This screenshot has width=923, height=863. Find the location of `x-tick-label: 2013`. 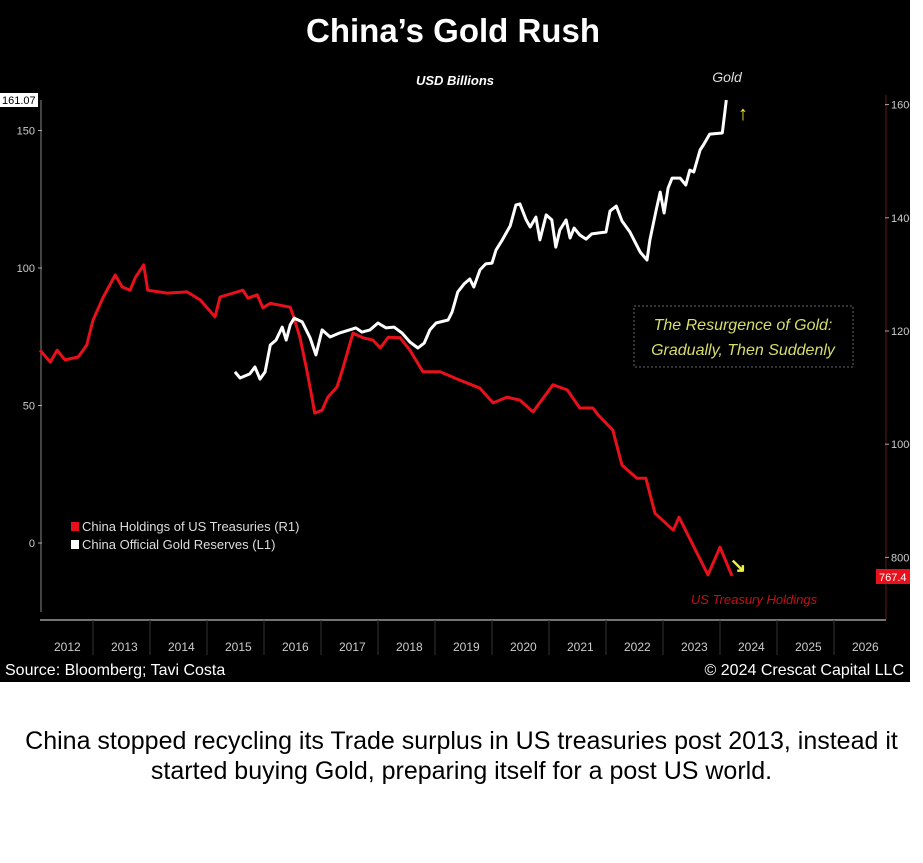

x-tick-label: 2013 is located at coordinates (124, 647).